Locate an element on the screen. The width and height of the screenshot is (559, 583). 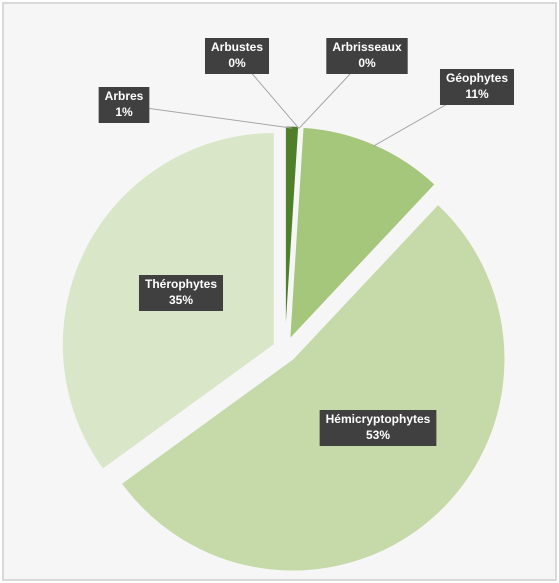
label-name: Arbrisseaux is located at coordinates (367, 47).